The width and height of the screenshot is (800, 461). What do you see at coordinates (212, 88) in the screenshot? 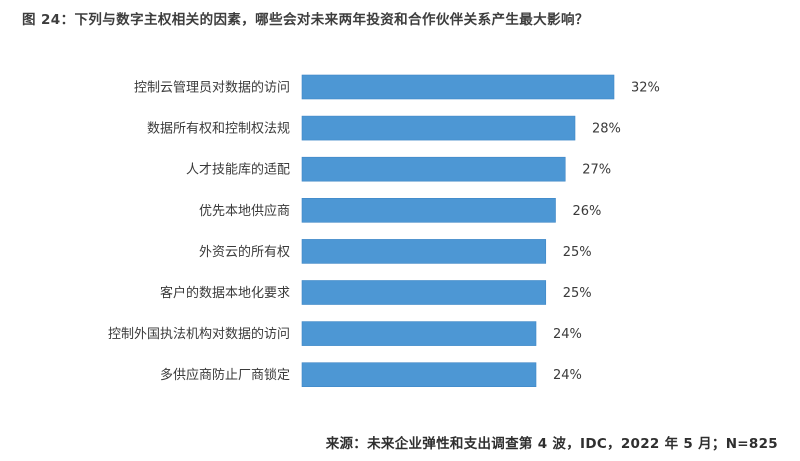
I see `category-label: 控制云管理员对数据的访问` at bounding box center [212, 88].